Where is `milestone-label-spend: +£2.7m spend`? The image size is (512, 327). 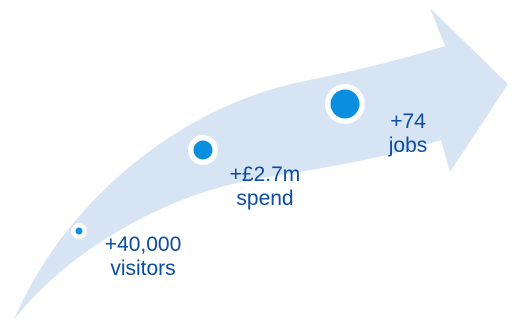 milestone-label-spend: +£2.7m spend is located at coordinates (265, 187).